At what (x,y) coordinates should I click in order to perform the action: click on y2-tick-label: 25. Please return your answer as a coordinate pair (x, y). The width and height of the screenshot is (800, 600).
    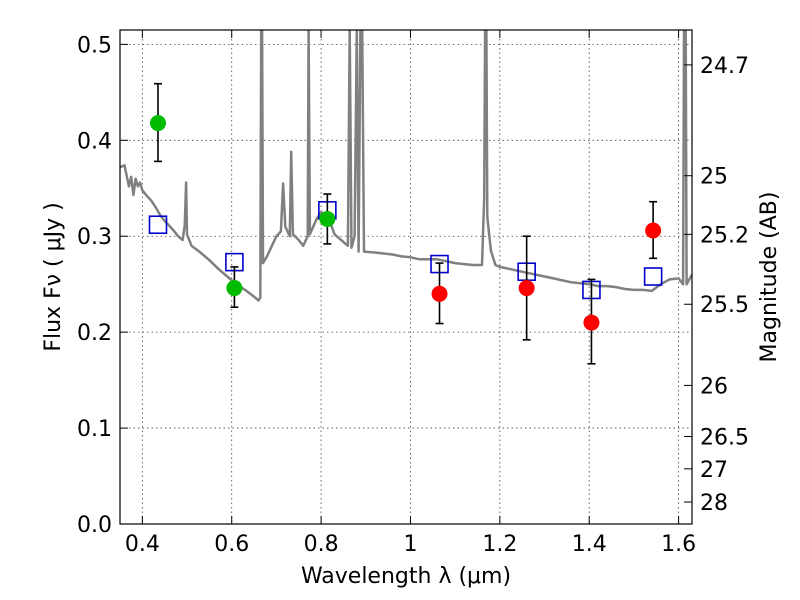
    Looking at the image, I should click on (714, 177).